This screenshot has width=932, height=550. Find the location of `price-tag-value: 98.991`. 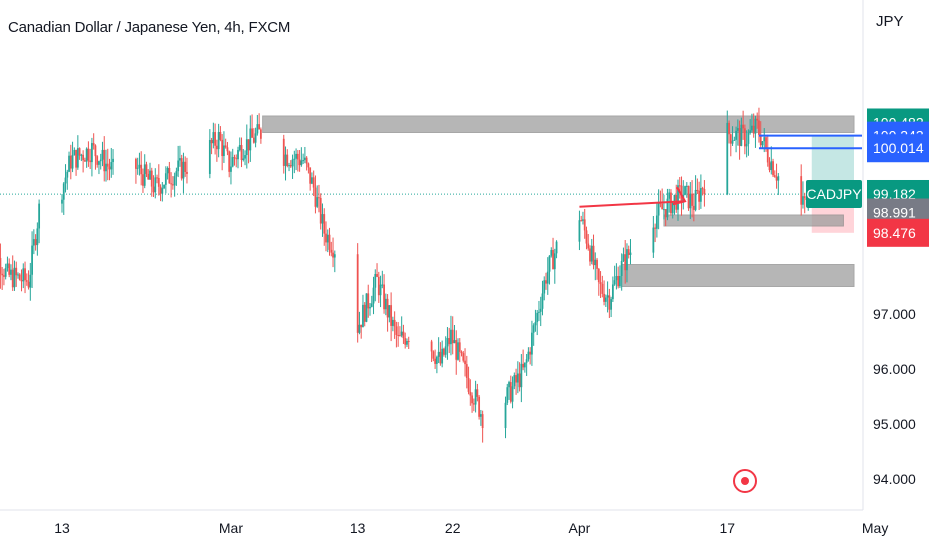

price-tag-value: 98.991 is located at coordinates (894, 212).